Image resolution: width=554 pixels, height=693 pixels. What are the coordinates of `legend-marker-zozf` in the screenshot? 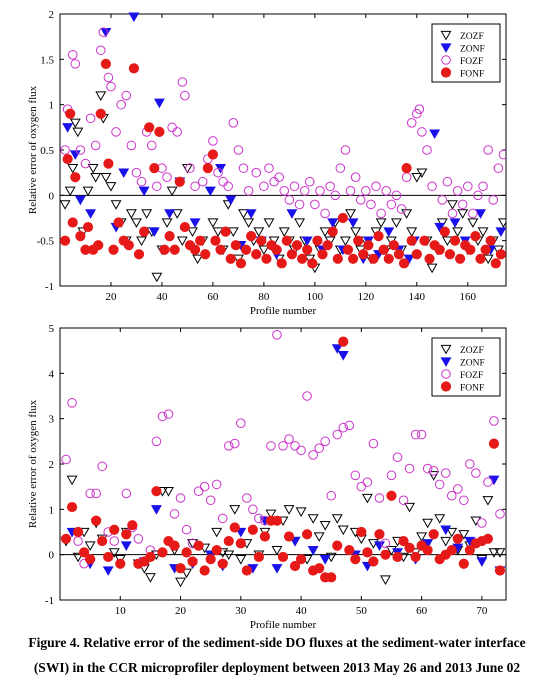 It's located at (446, 35).